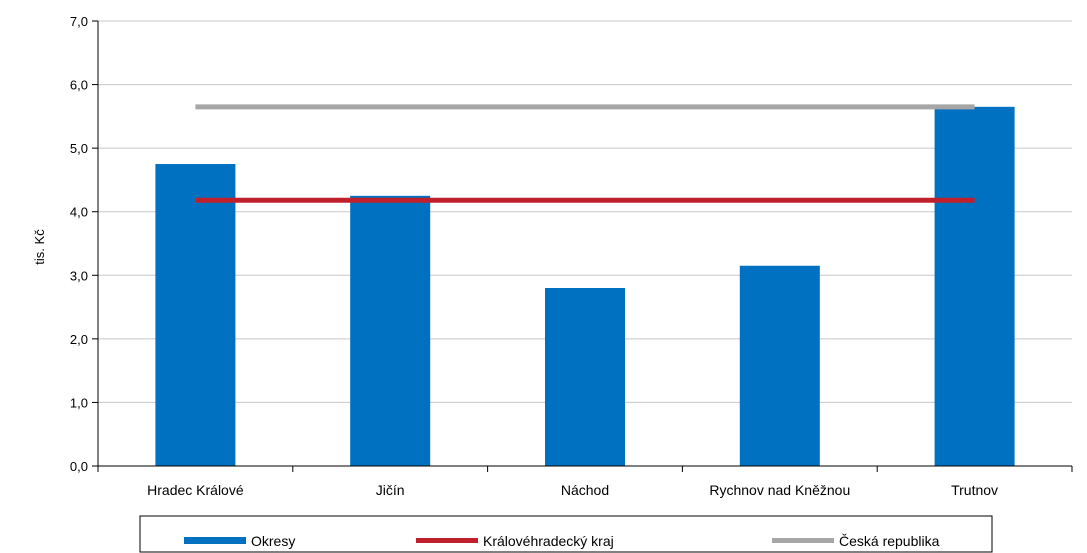 The width and height of the screenshot is (1087, 553). Describe the element at coordinates (803, 540) in the screenshot. I see `legend-swatch-cr` at that location.